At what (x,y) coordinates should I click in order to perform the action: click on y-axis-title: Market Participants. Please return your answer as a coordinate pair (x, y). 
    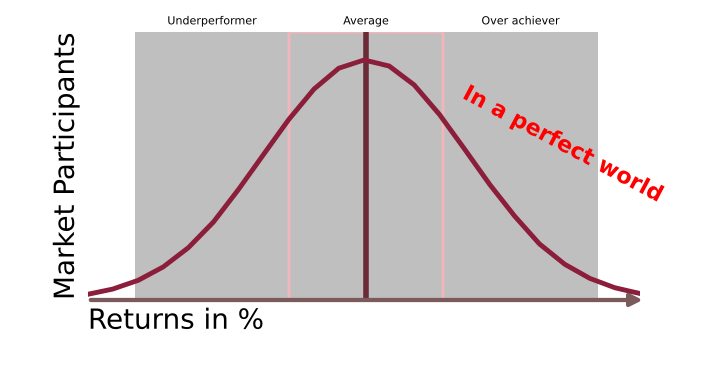
    Looking at the image, I should click on (66, 166).